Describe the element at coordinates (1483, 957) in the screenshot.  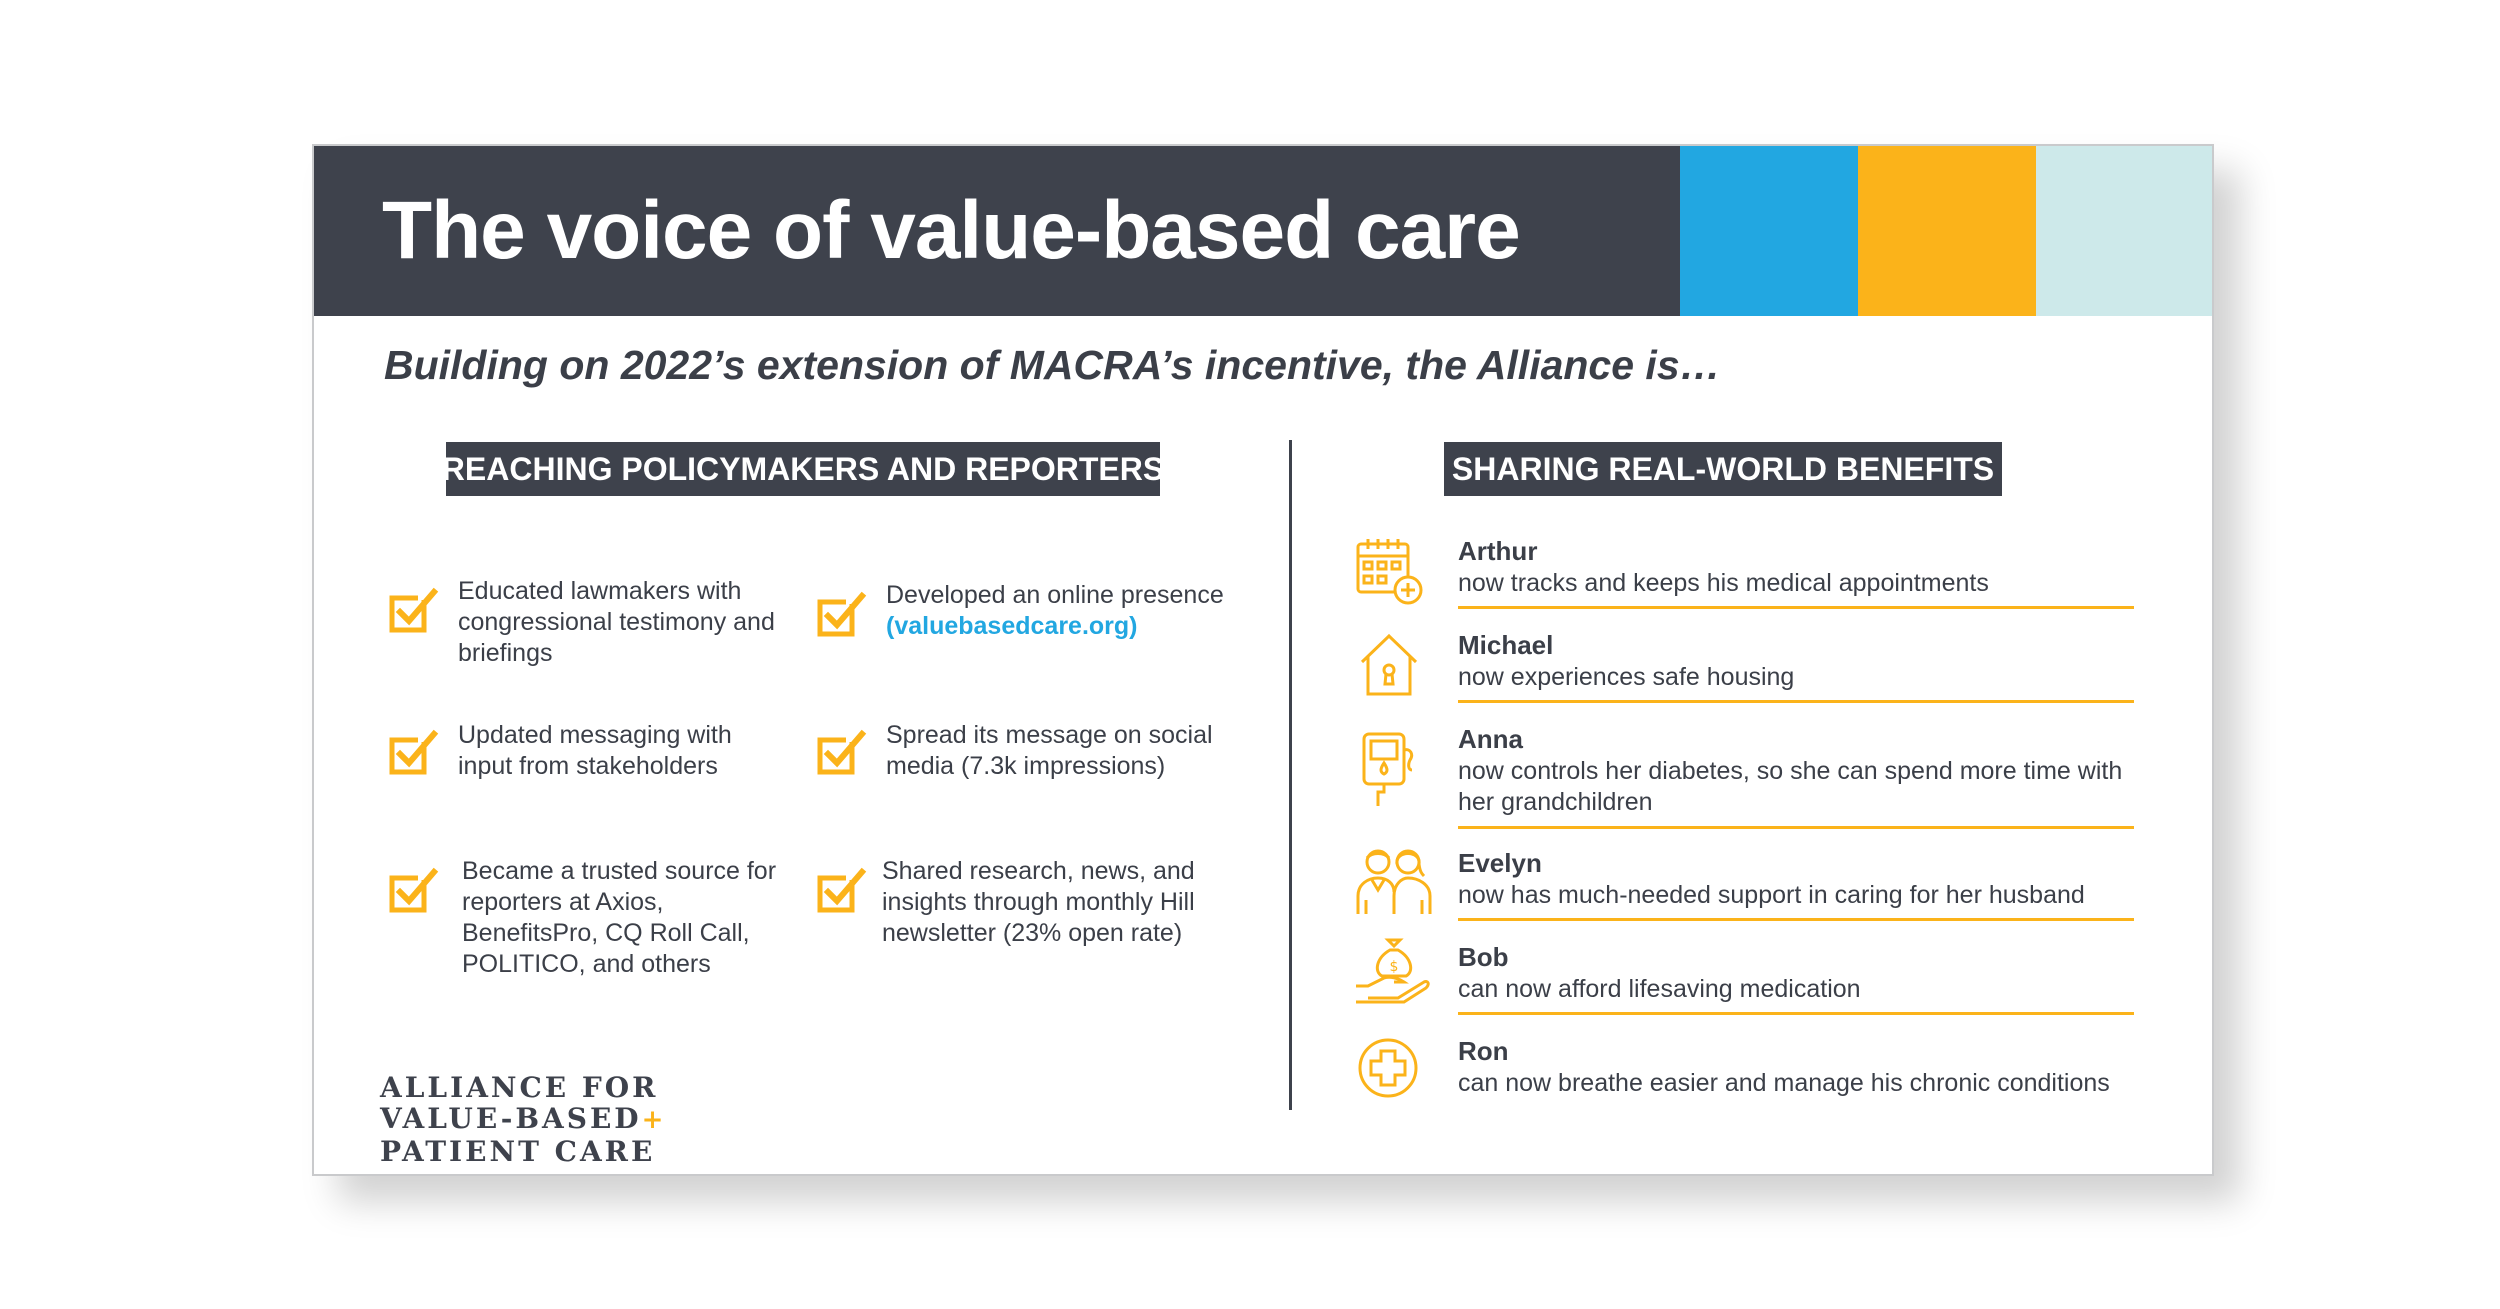
I see `person-name: Bob` at that location.